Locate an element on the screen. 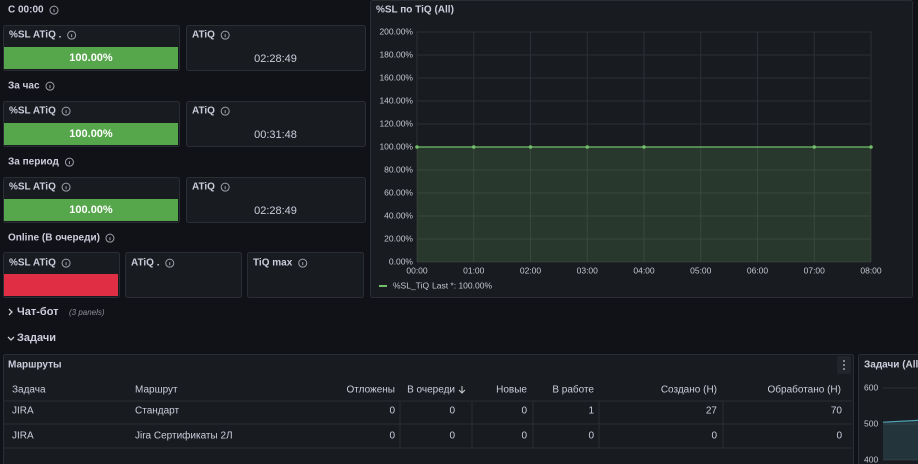  table-cell: 27 is located at coordinates (712, 411).